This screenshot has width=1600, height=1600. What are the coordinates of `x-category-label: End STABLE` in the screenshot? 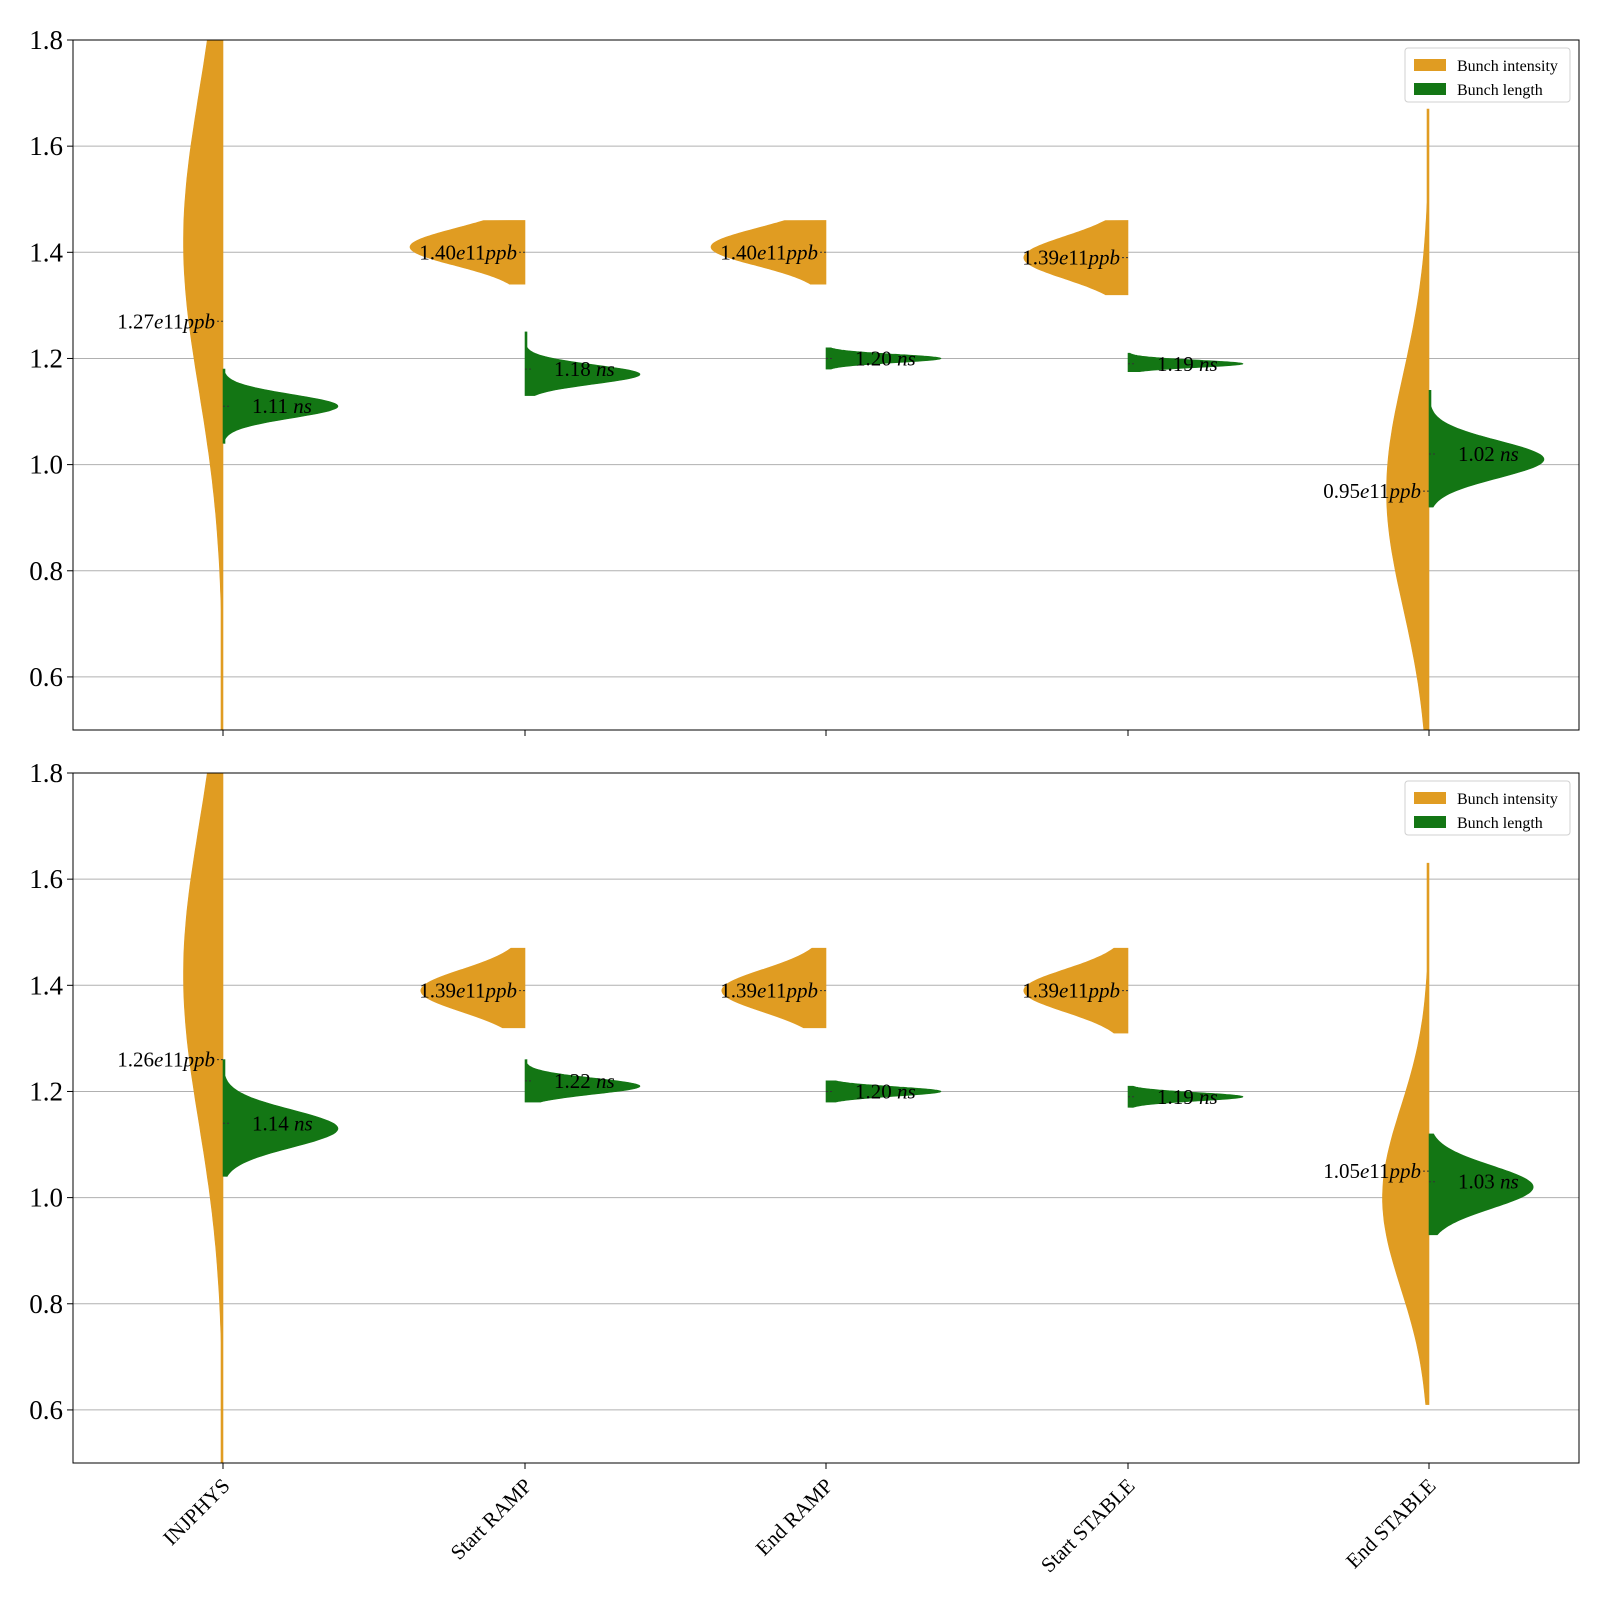 It's located at (1391, 1524).